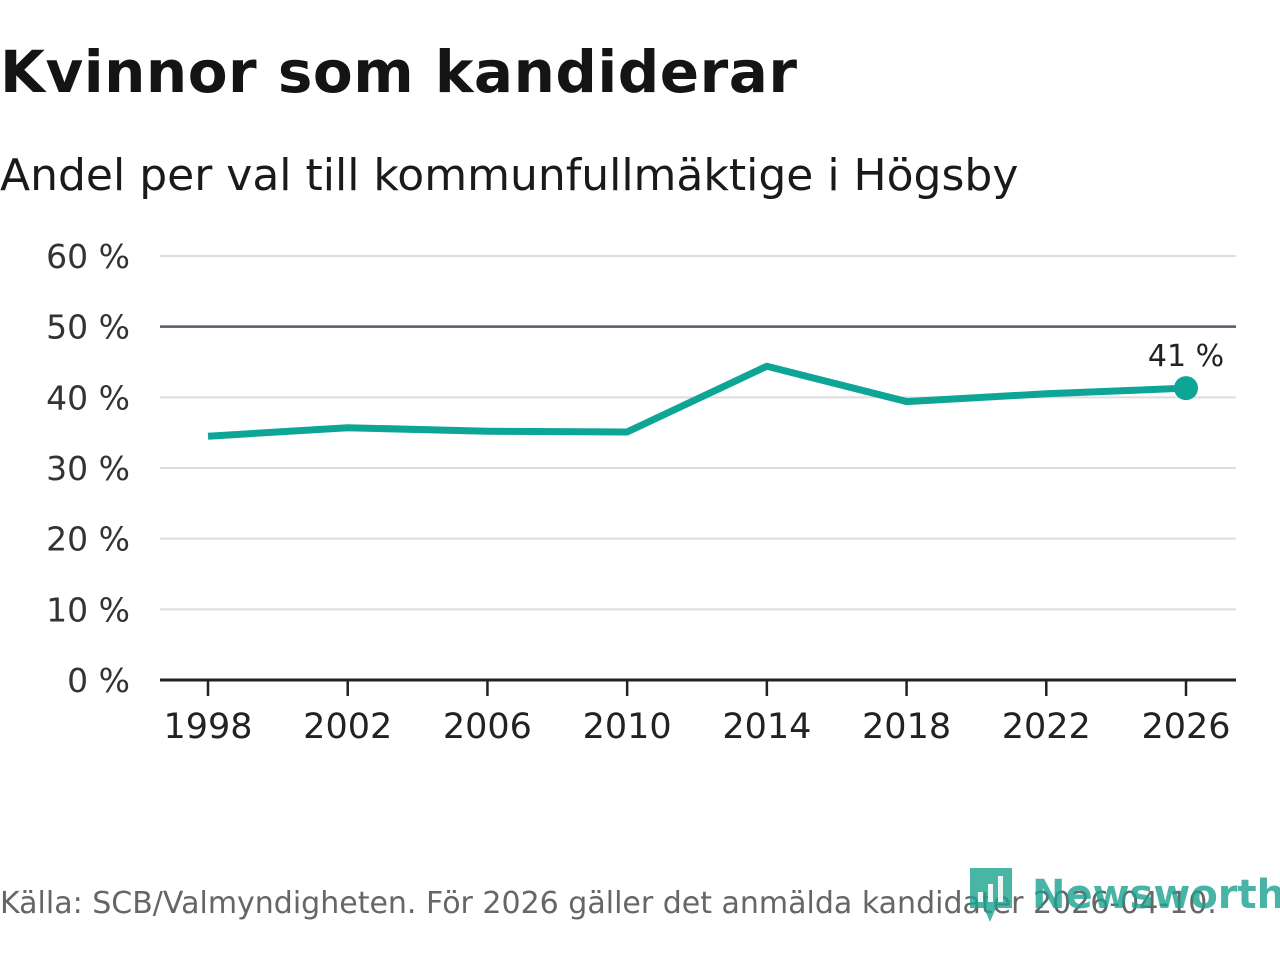 The height and width of the screenshot is (960, 1280). What do you see at coordinates (88, 539) in the screenshot?
I see `y-tick-label: 20 %` at bounding box center [88, 539].